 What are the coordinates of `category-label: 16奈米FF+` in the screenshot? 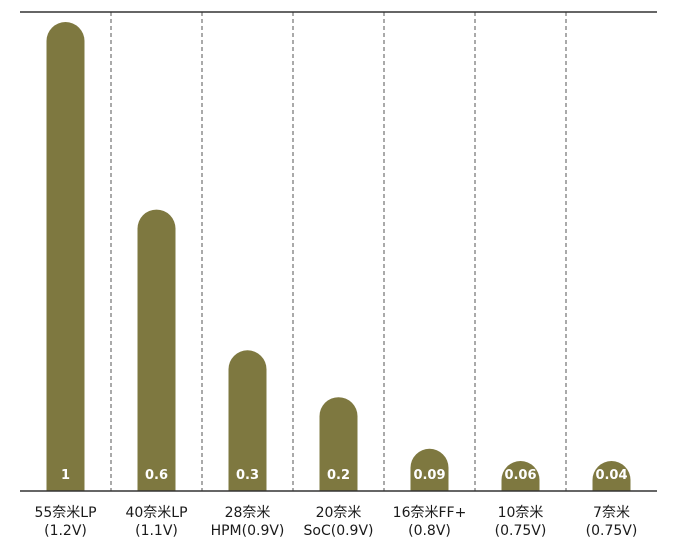 It's located at (430, 513).